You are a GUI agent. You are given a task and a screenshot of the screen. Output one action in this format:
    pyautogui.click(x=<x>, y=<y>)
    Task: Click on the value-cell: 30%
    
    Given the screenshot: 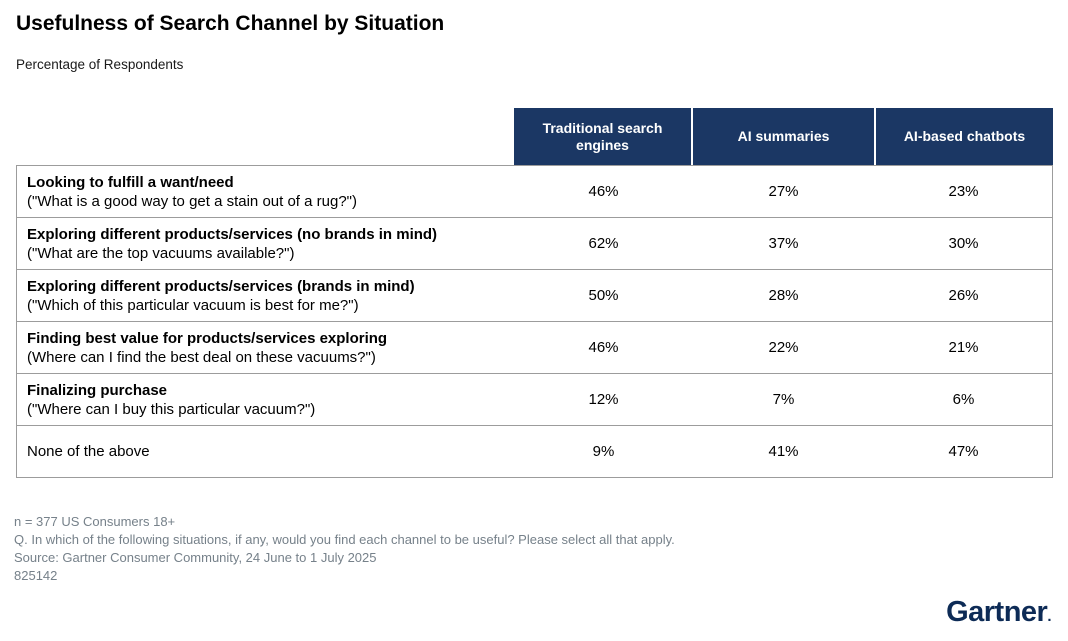 What is the action you would take?
    pyautogui.click(x=963, y=243)
    